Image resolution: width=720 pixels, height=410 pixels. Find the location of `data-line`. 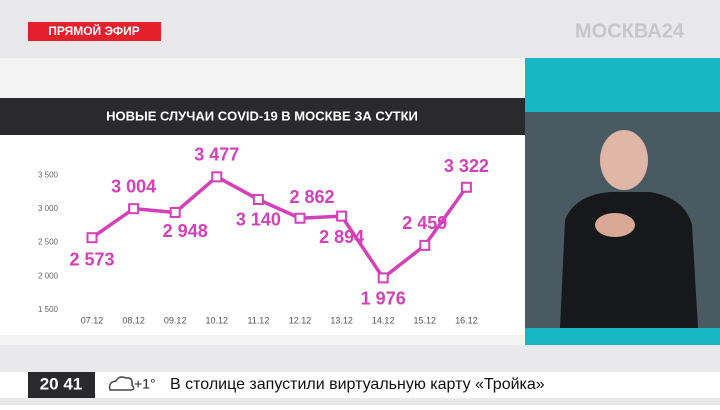

data-line is located at coordinates (279, 227).